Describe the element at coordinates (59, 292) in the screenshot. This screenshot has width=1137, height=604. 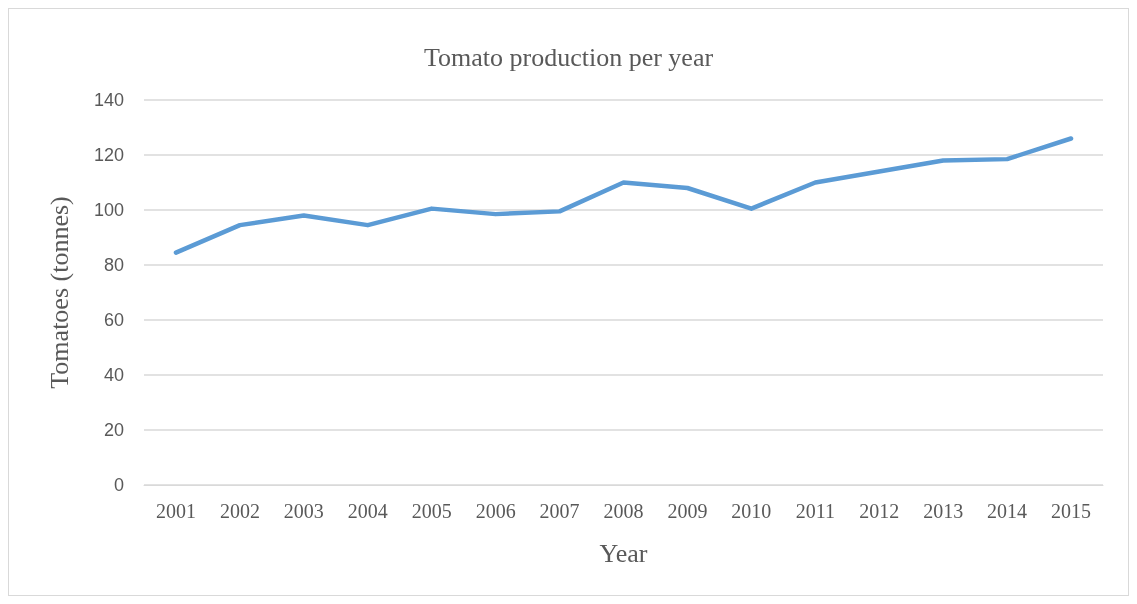
I see `y-axis-title: Tomatoes (tonnes)` at that location.